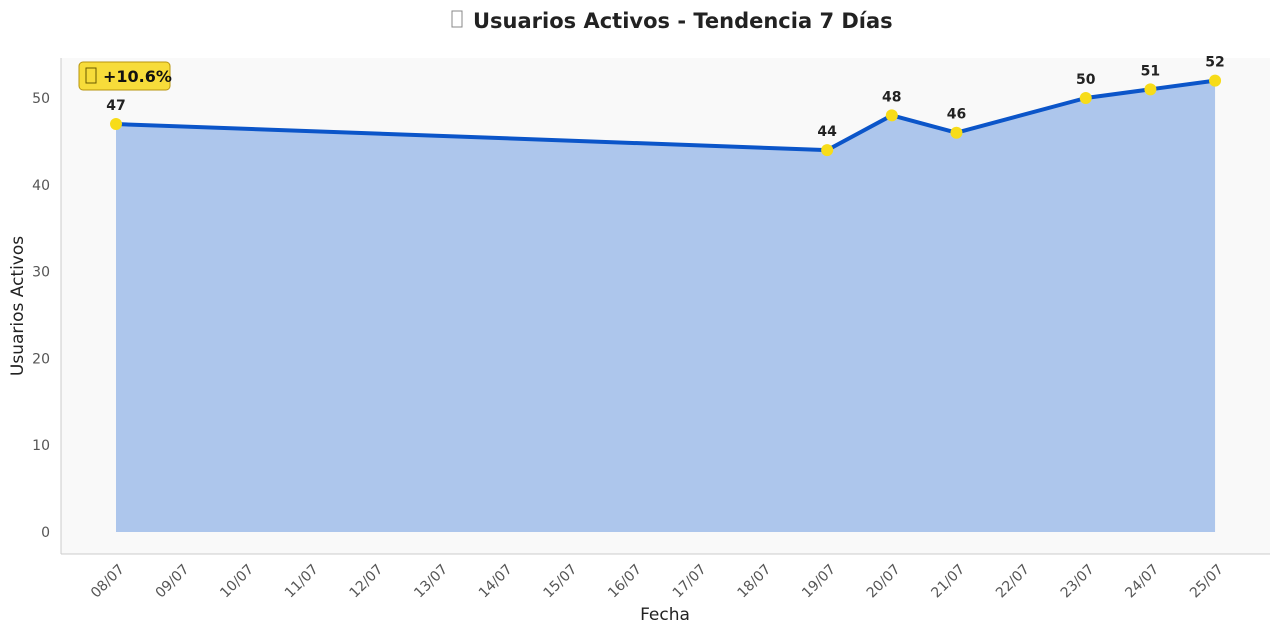 The image size is (1280, 638). What do you see at coordinates (45, 533) in the screenshot?
I see `y-tick-label: 0` at bounding box center [45, 533].